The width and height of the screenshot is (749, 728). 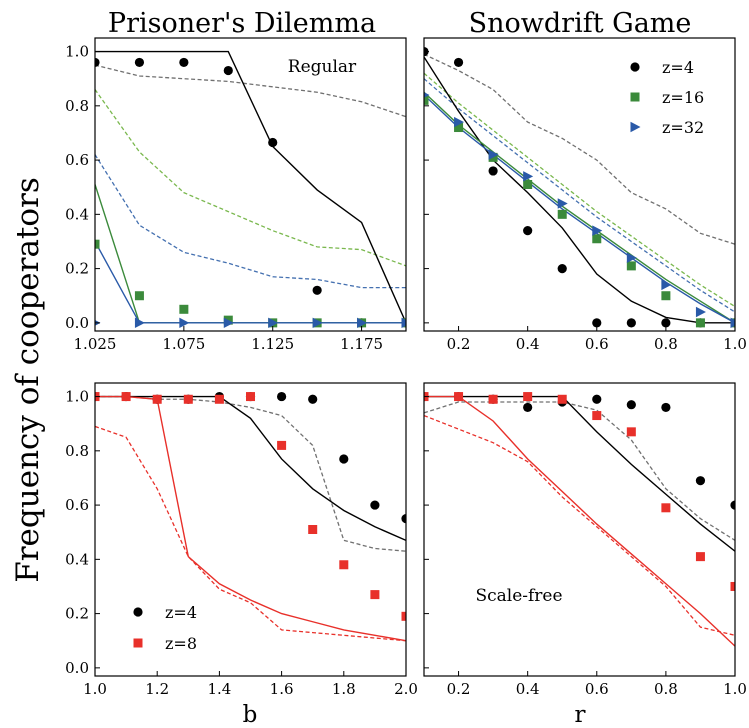 I want to click on panel-annotation: Scale-free, so click(x=518, y=596).